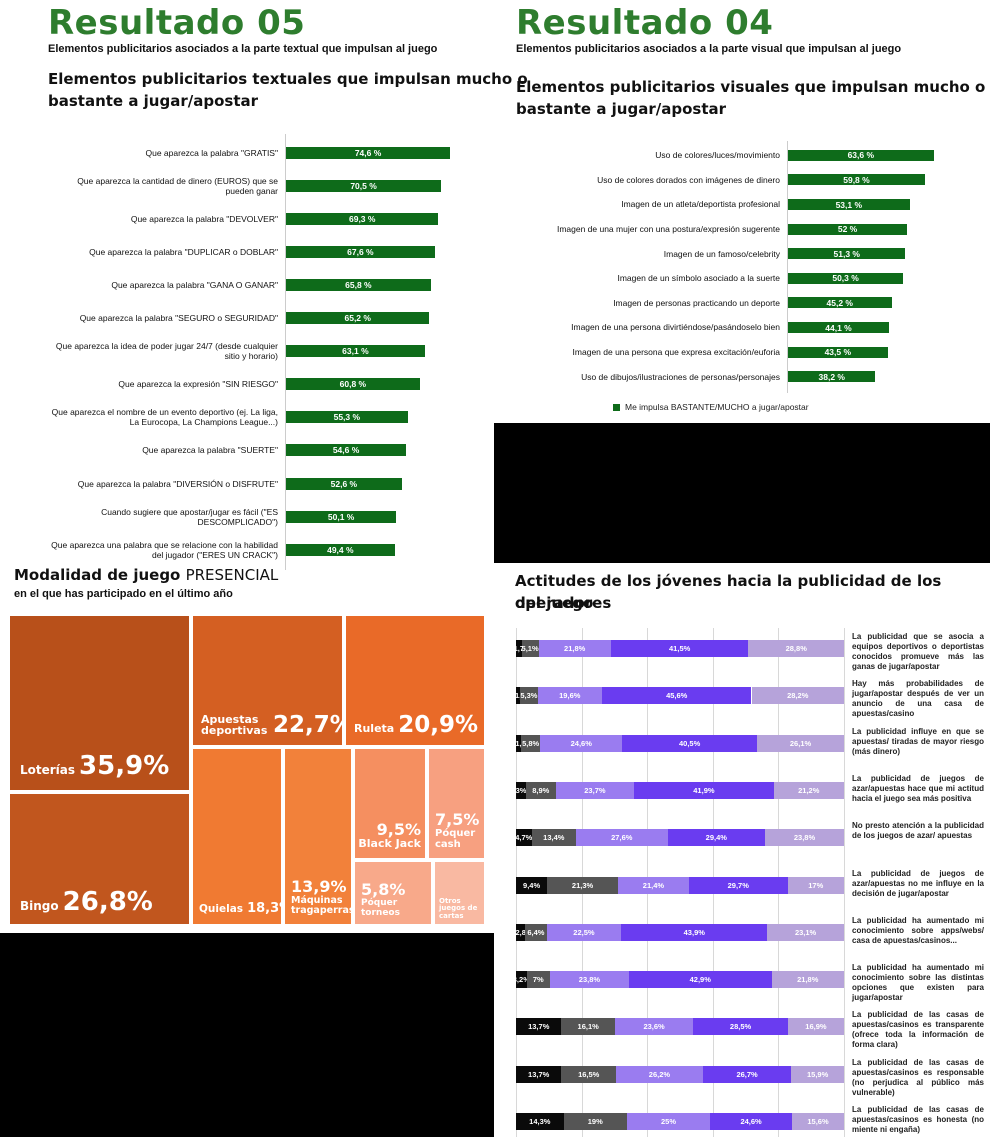  Describe the element at coordinates (204, 218) in the screenshot. I see `bar-category-label: Que aparezca la palabra "DEVOLVER"` at that location.